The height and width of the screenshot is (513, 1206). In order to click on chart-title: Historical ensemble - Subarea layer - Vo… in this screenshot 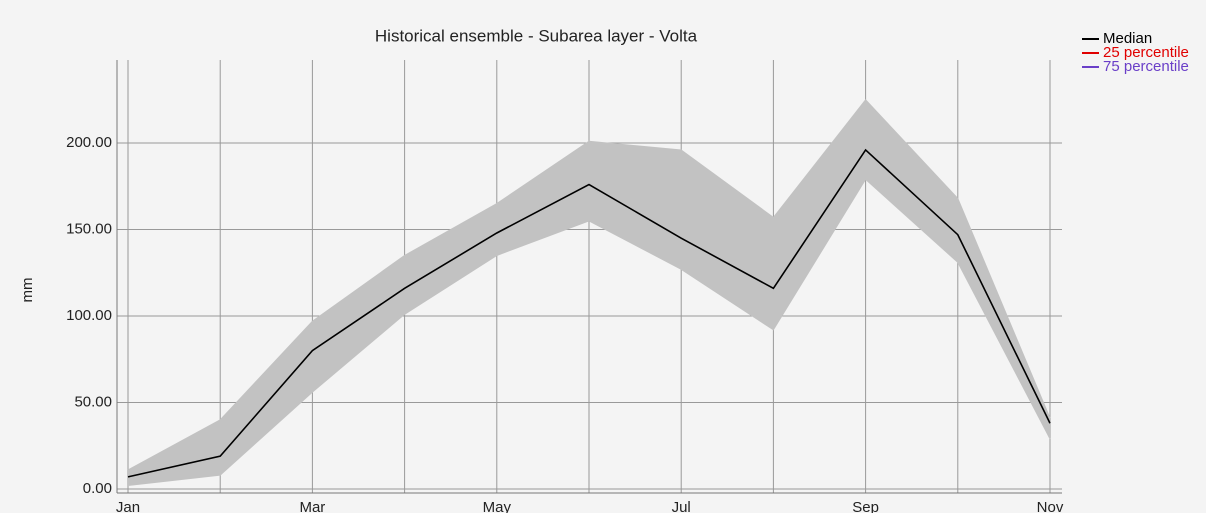, I will do `click(536, 35)`.